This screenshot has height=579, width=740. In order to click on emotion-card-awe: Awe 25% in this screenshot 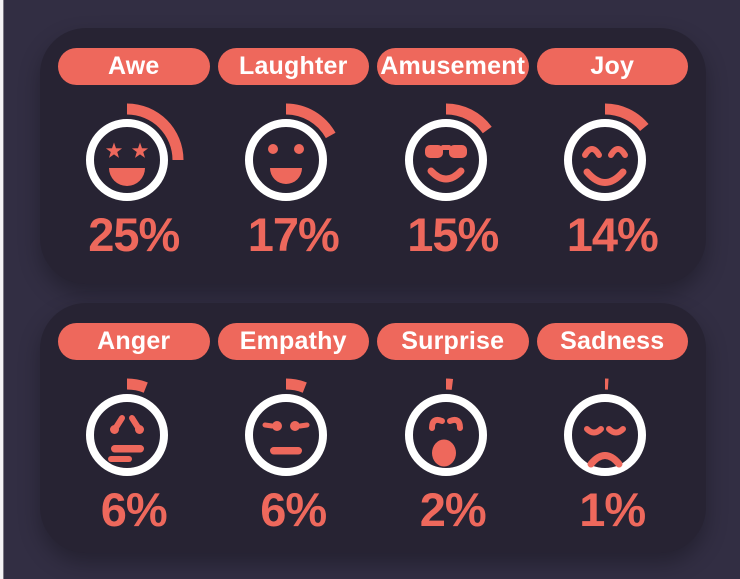, I will do `click(134, 166)`.